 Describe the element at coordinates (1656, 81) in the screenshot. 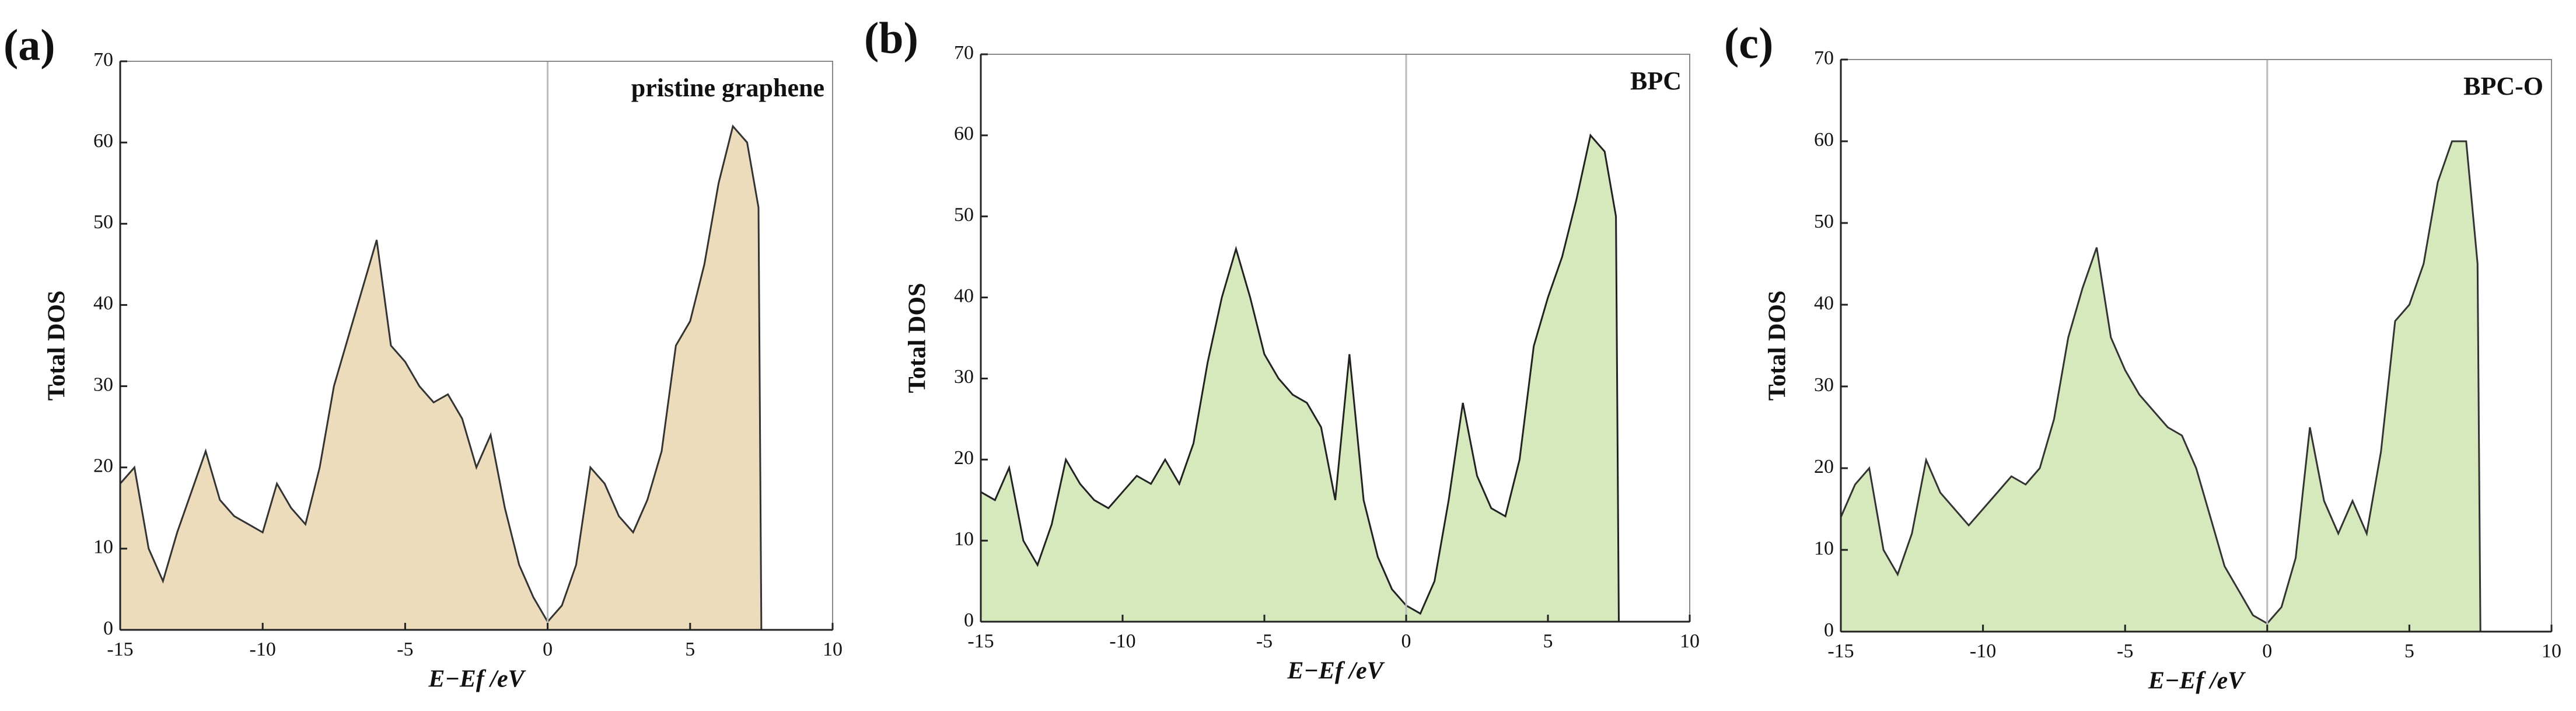

I see `annotation: BPC` at that location.